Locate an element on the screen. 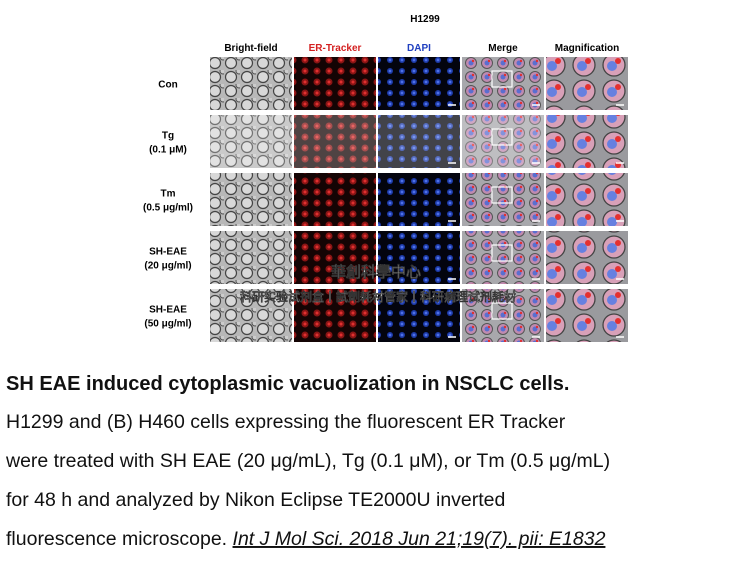  watermark: 華創科學中心 is located at coordinates (376, 272).